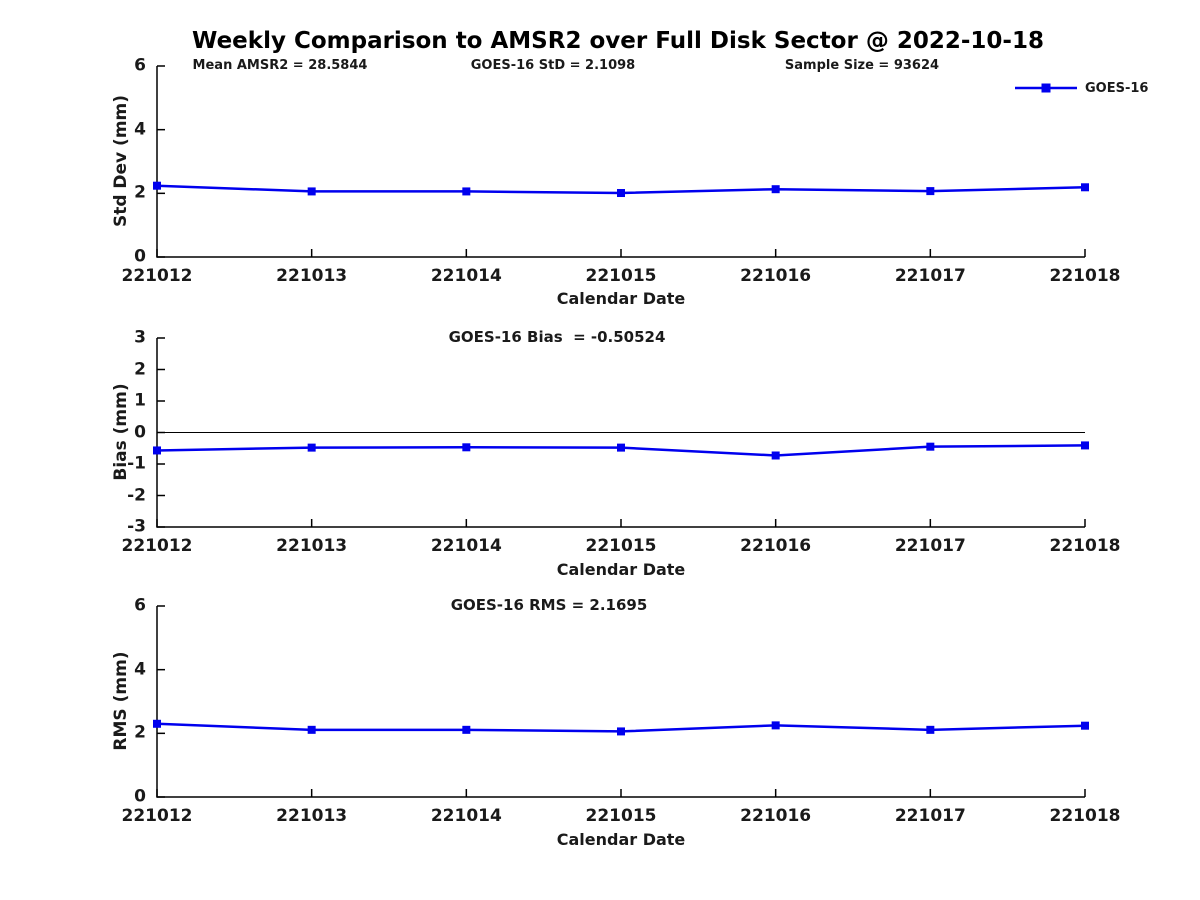 This screenshot has height=900, width=1200. I want to click on legend-marker, so click(1046, 88).